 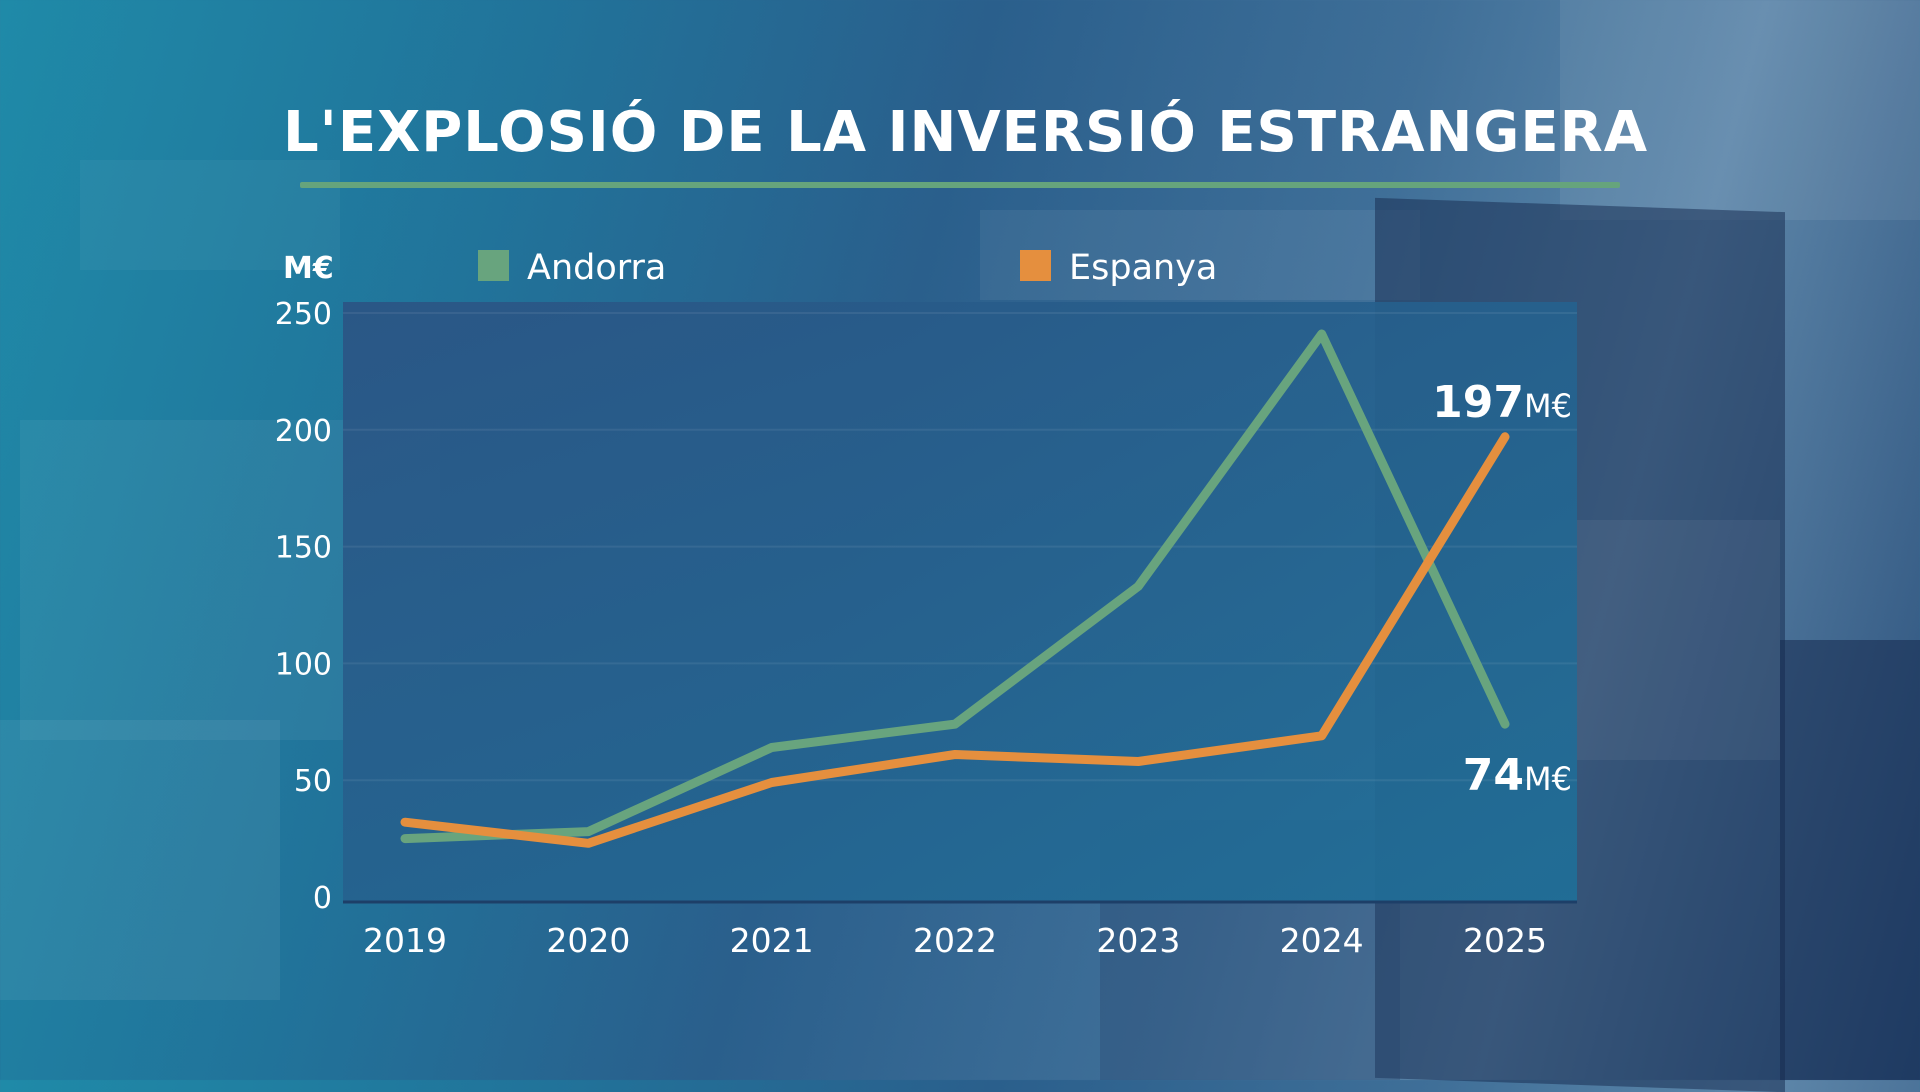 I want to click on legend-swatch-espanya, so click(x=1035, y=265).